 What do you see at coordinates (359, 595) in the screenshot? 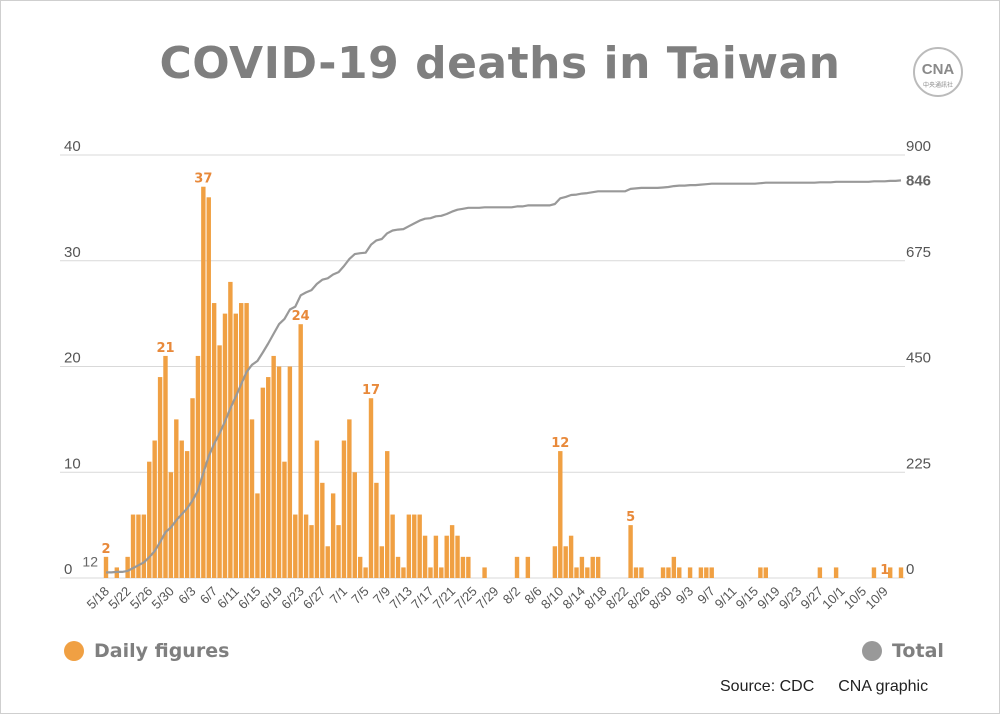
I see `x-tick-label: 7/5` at bounding box center [359, 595].